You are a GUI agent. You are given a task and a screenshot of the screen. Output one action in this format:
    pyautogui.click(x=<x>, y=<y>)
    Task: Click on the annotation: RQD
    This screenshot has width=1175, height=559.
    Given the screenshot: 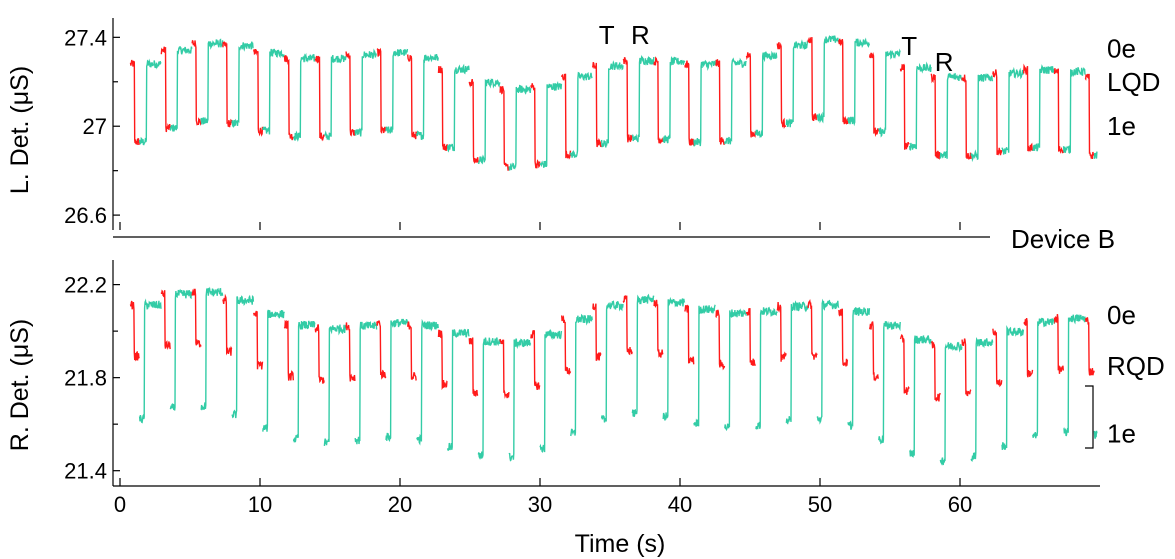 What is the action you would take?
    pyautogui.click(x=1136, y=366)
    